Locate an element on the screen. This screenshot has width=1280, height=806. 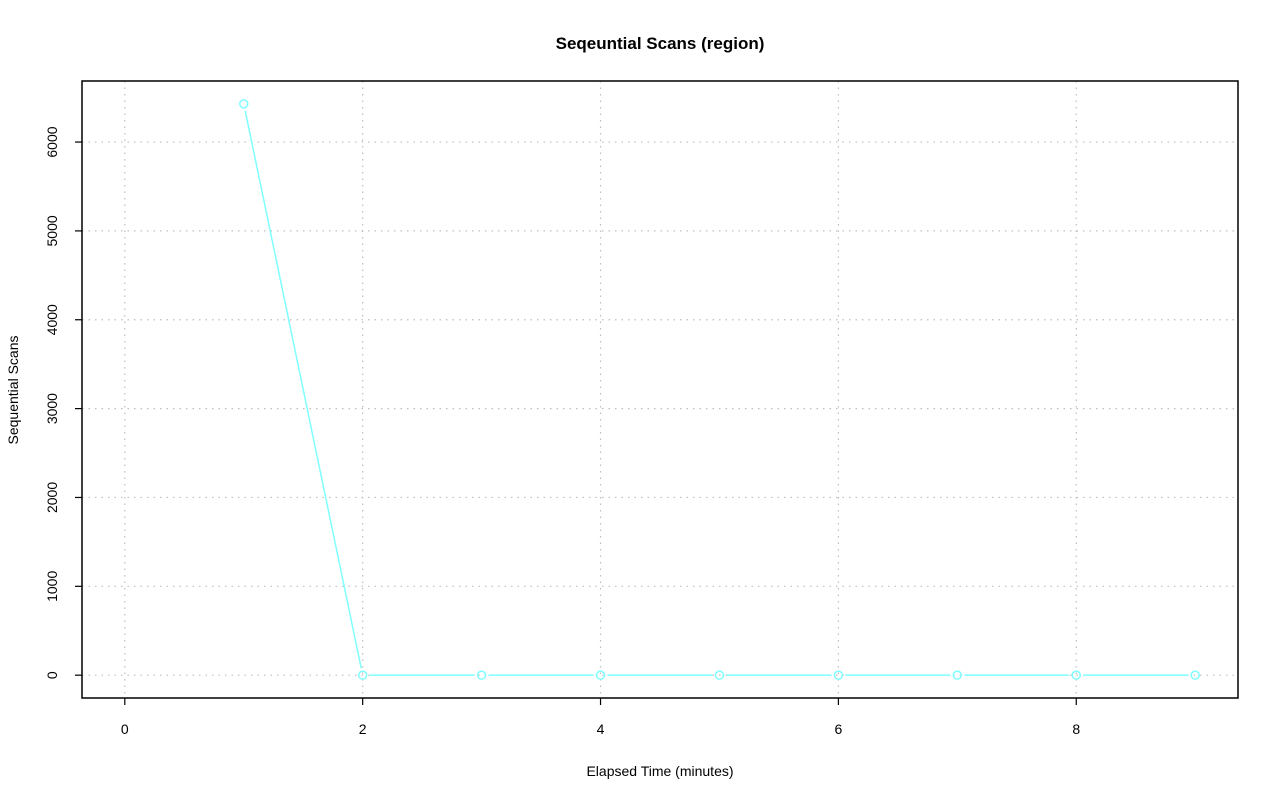
x-tick-label: 8 is located at coordinates (1076, 729).